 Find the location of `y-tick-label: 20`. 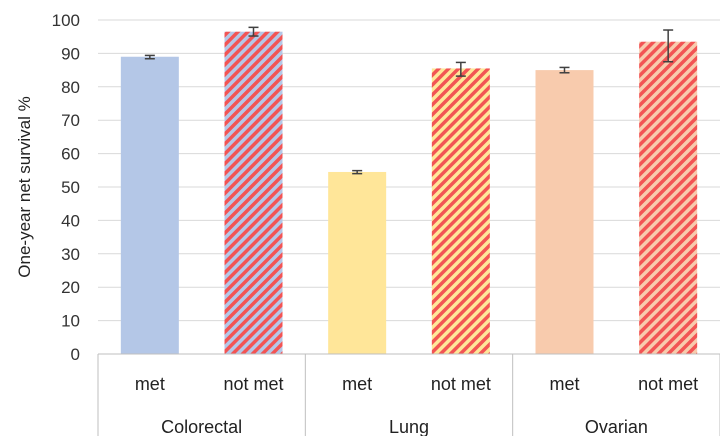

y-tick-label: 20 is located at coordinates (70, 287).